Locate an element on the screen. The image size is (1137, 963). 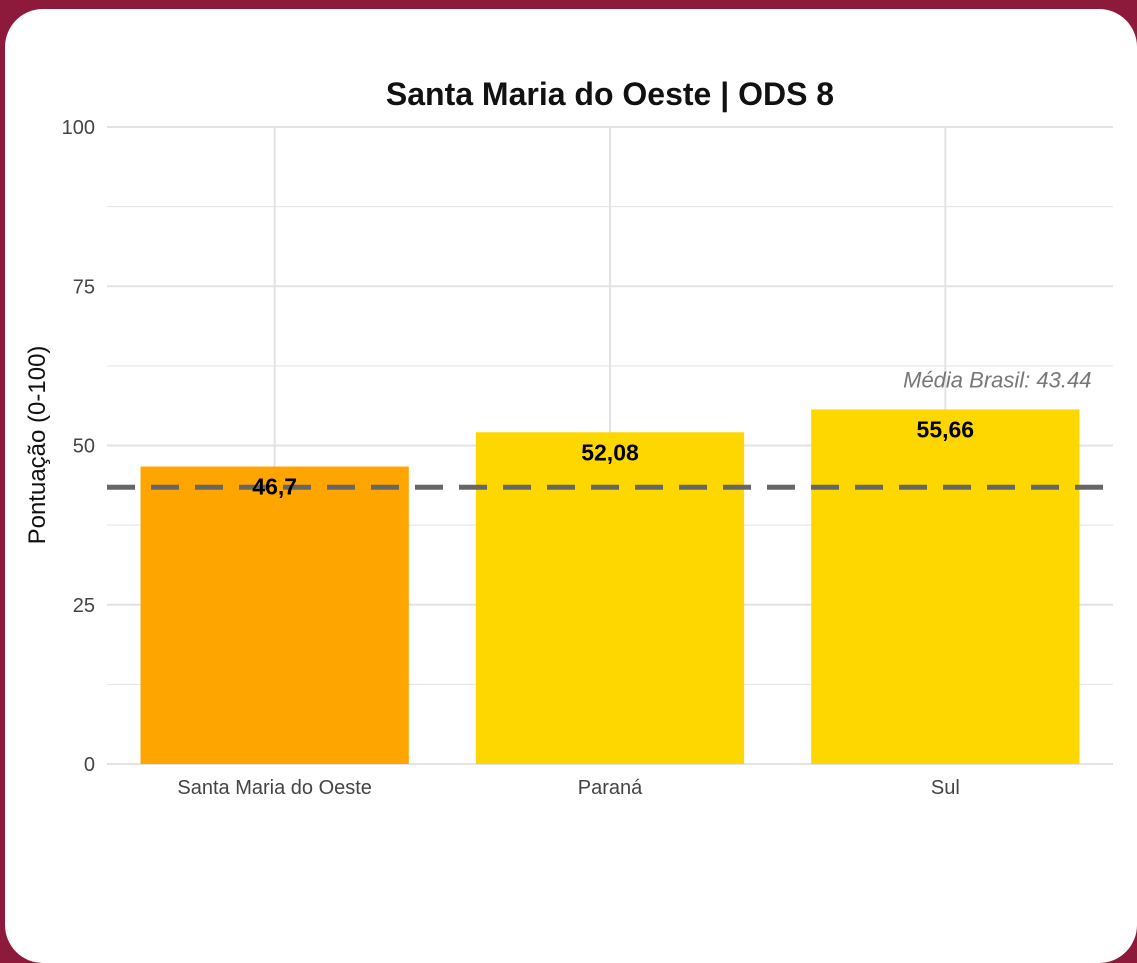
value-label: 46,7 is located at coordinates (274, 487).